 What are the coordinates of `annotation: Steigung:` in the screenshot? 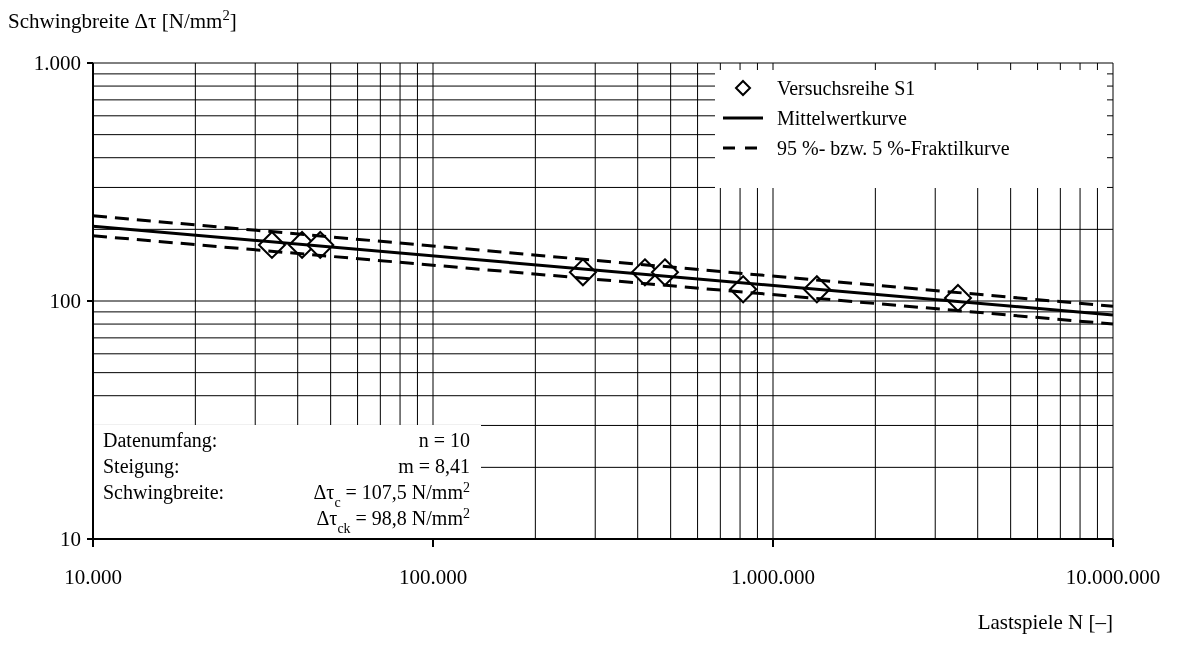 It's located at (141, 466).